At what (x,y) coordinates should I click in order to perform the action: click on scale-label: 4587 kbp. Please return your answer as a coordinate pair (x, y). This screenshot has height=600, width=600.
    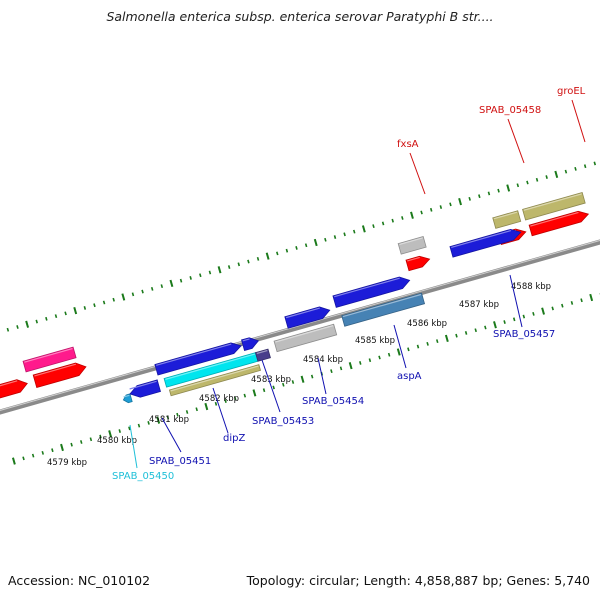
    Looking at the image, I should click on (479, 305).